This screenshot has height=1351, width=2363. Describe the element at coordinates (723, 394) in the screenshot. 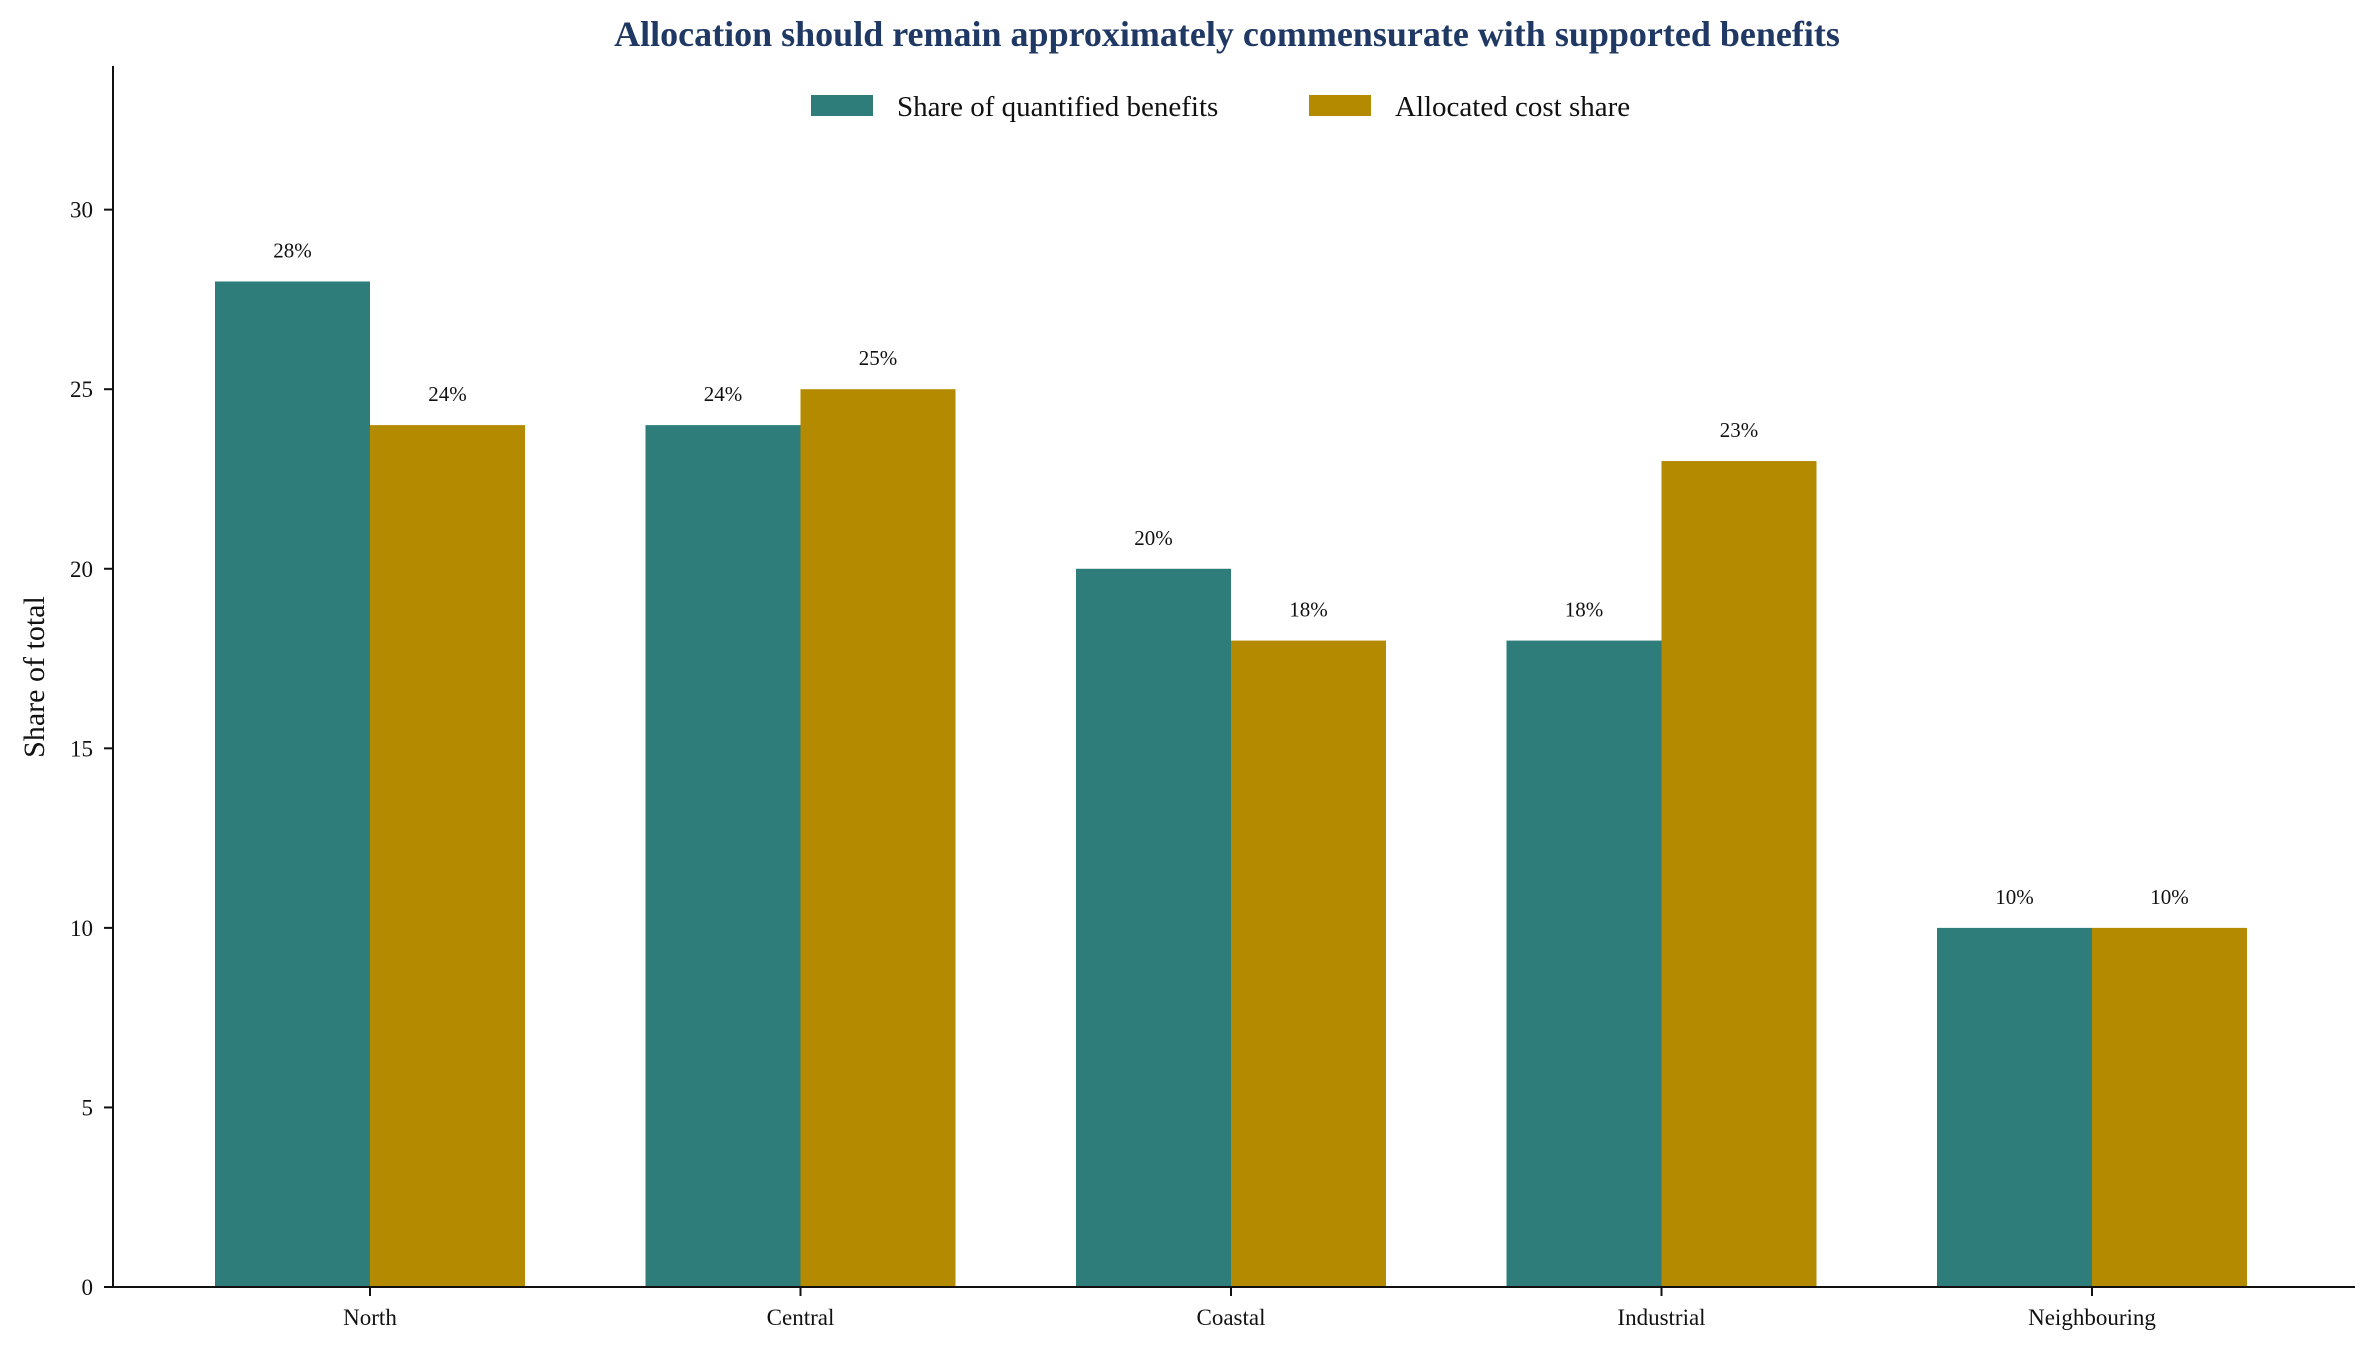

I see `data-label-central-series-1: 24%` at that location.